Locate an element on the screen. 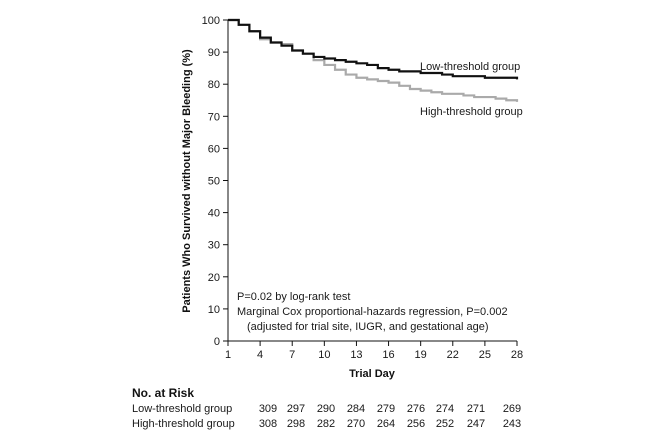  risk-value: 308 is located at coordinates (268, 424).